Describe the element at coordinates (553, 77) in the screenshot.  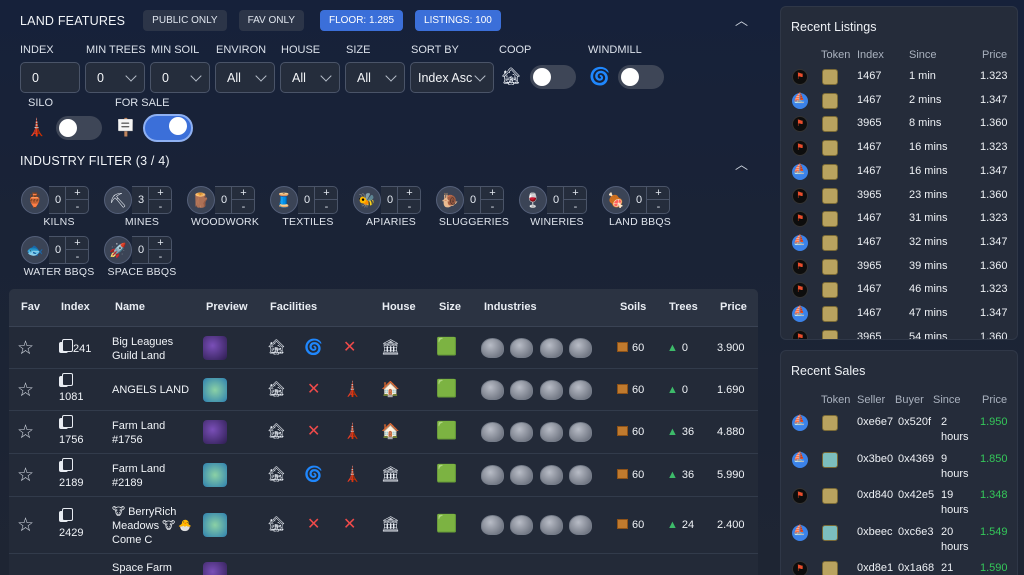
I see `coop-toggle` at that location.